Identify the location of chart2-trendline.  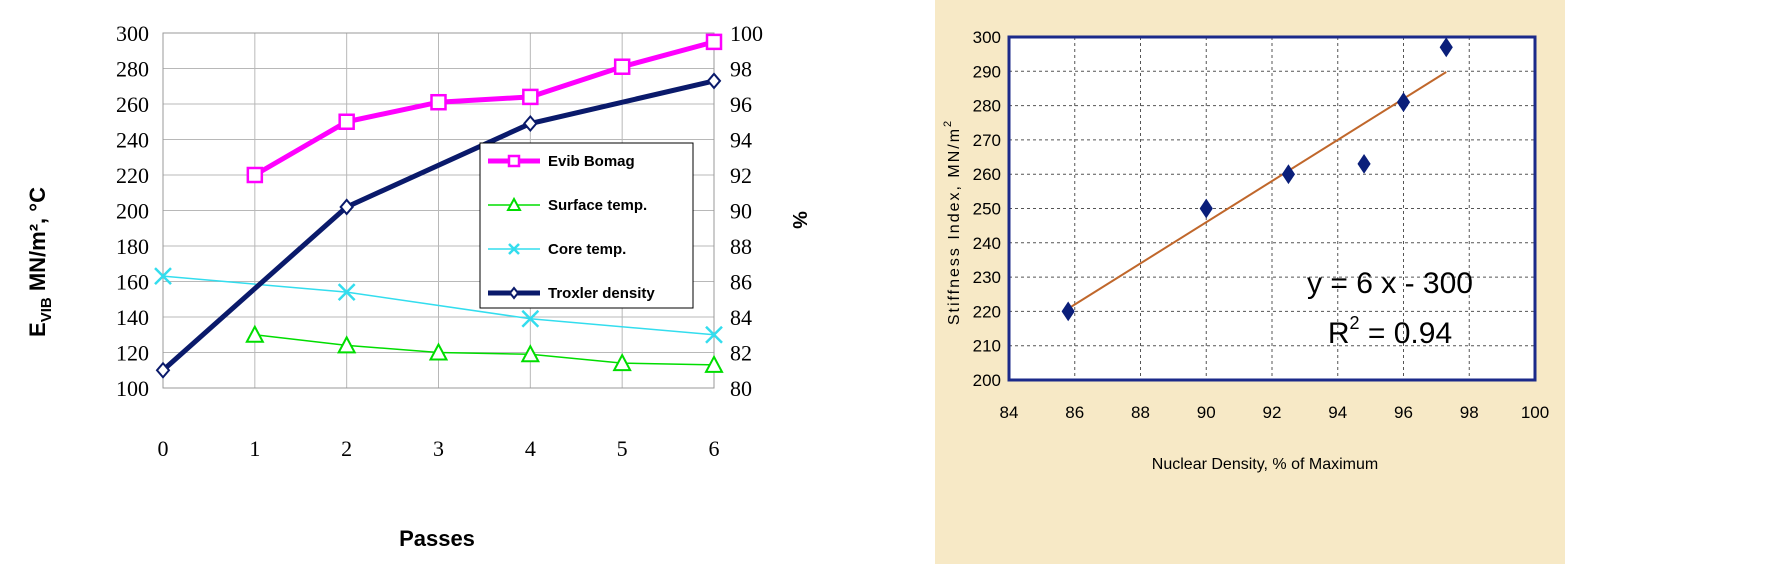
(1257, 190).